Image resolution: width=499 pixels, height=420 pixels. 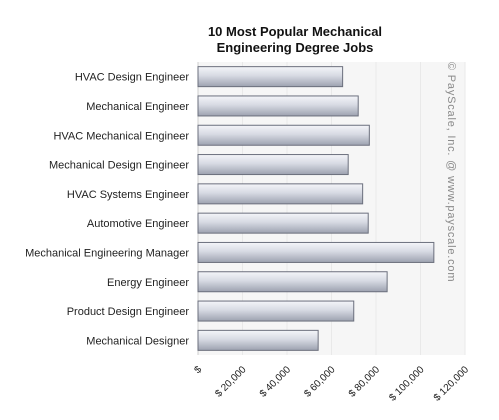 What do you see at coordinates (276, 382) in the screenshot?
I see `x-tick-label: $ 40,000` at bounding box center [276, 382].